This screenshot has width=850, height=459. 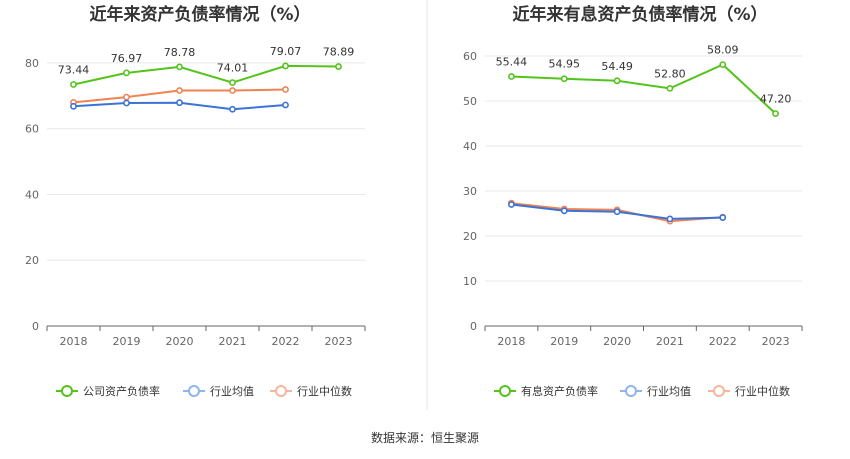 I want to click on data-label: 78.78, so click(x=180, y=52).